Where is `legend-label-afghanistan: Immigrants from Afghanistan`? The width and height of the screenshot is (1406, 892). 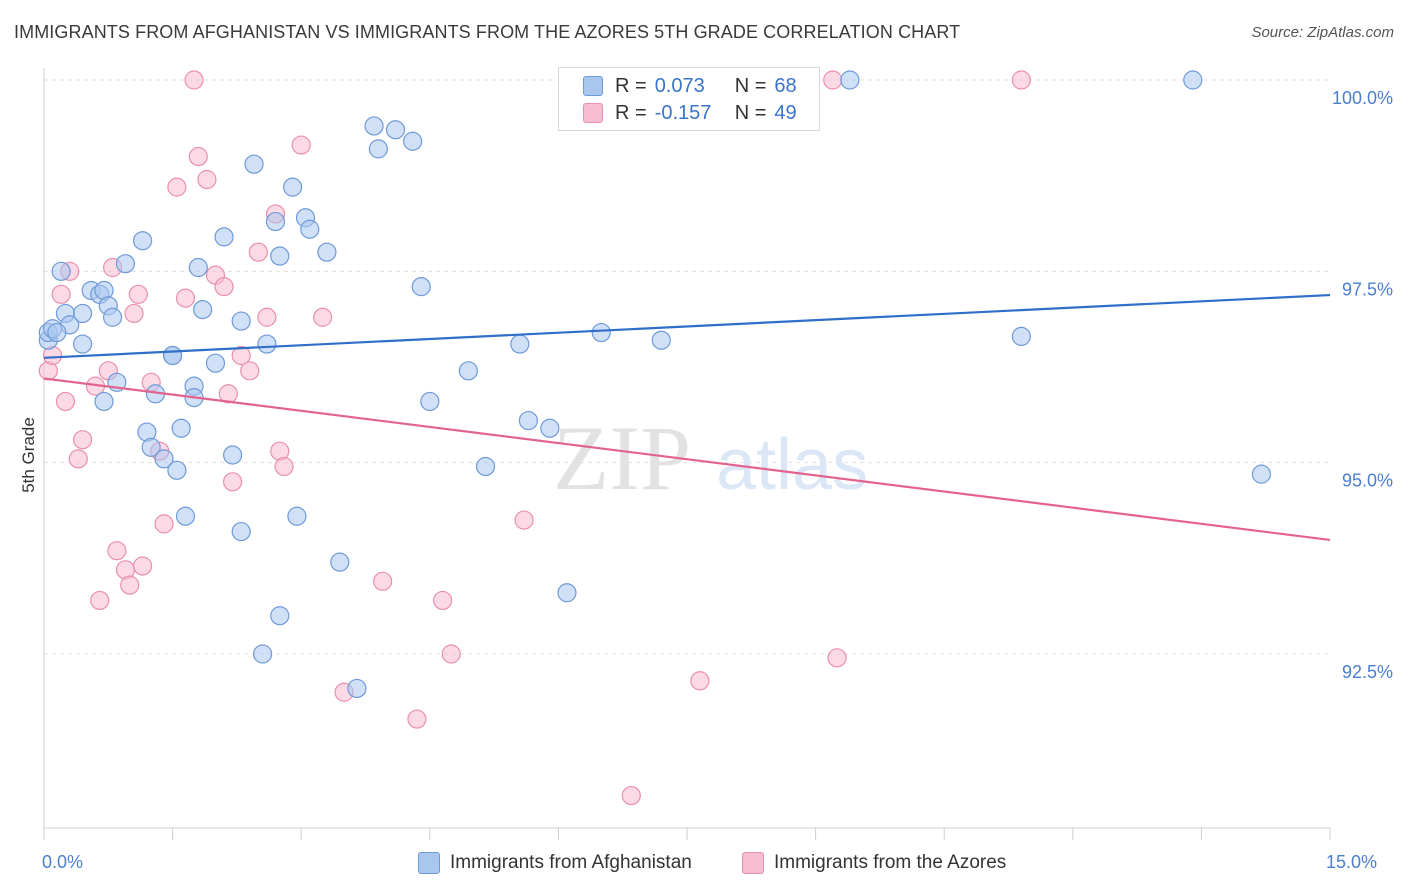
legend-label-afghanistan: Immigrants from Afghanistan is located at coordinates (571, 862).